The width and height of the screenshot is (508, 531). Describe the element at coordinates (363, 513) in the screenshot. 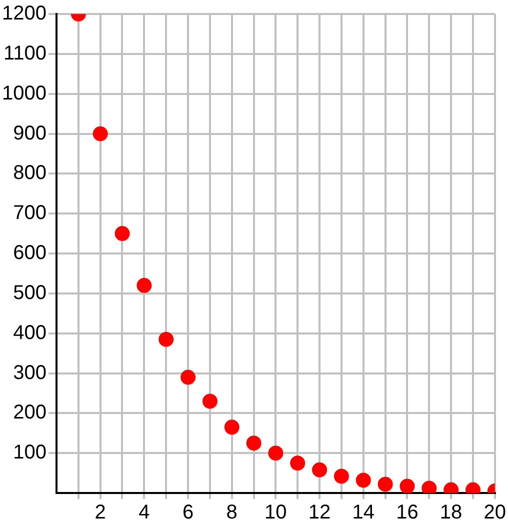

I see `x-tick-label: 14` at that location.